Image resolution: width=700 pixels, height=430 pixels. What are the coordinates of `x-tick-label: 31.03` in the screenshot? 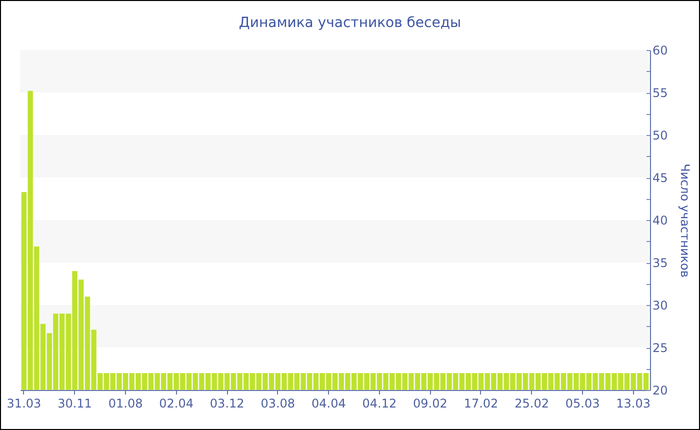 It's located at (24, 403).